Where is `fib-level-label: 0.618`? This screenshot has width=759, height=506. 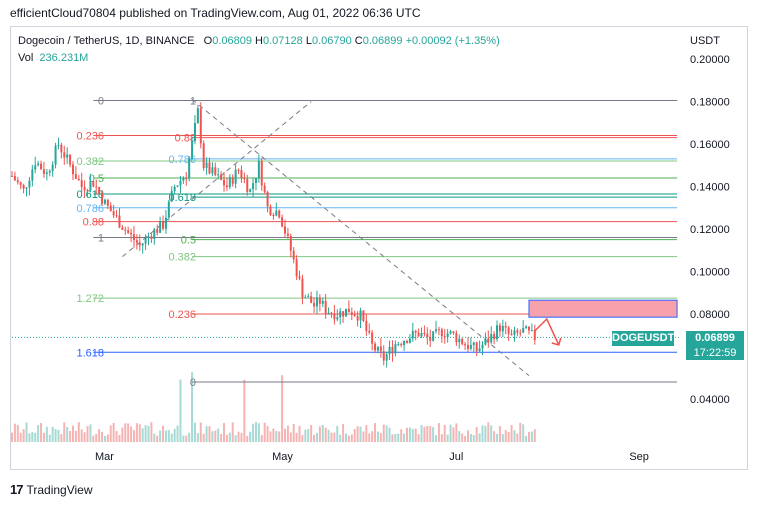 fib-level-label: 0.618 is located at coordinates (90, 195).